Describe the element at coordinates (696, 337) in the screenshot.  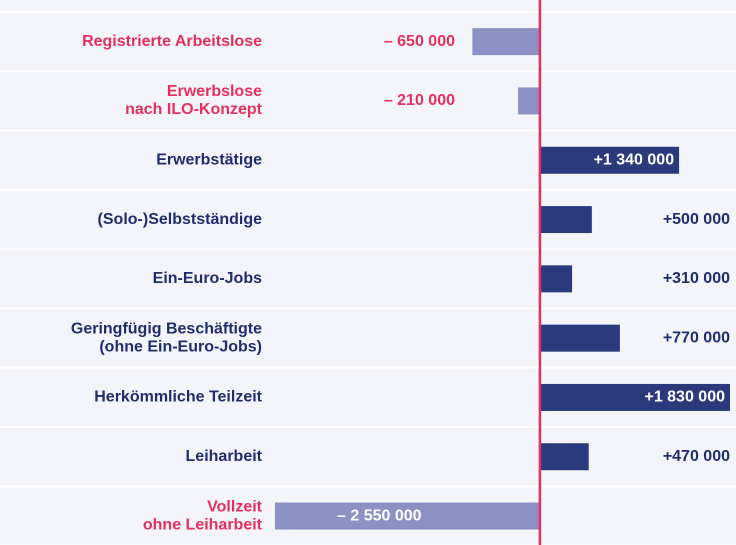
I see `value-label: +770 000` at that location.